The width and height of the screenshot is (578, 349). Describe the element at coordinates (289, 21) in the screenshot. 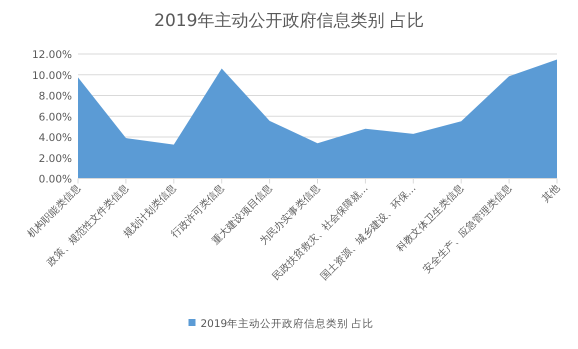

I see `chart-title: 2019年主动公开政府信息类别 占比` at that location.